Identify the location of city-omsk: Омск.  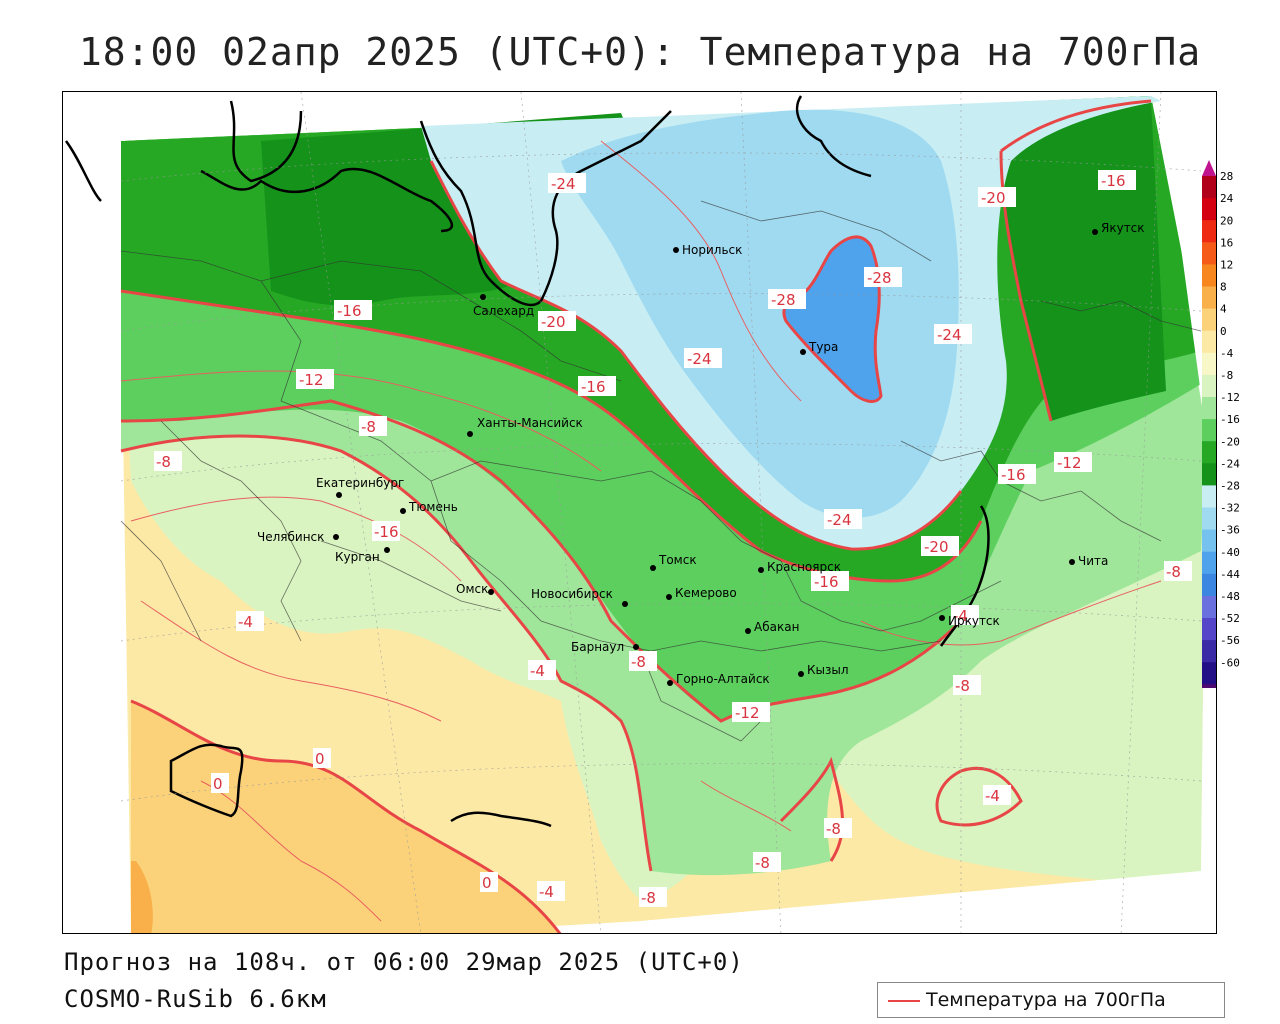
(475, 589).